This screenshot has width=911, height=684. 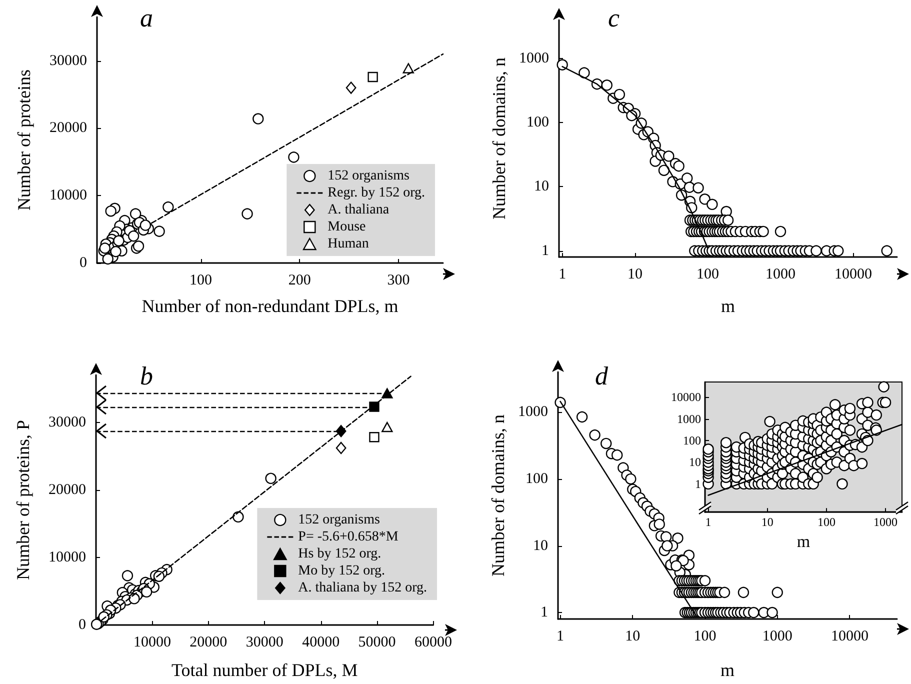 I want to click on x-axis-title: Number of non-redundant DPLs, m, so click(x=270, y=306).